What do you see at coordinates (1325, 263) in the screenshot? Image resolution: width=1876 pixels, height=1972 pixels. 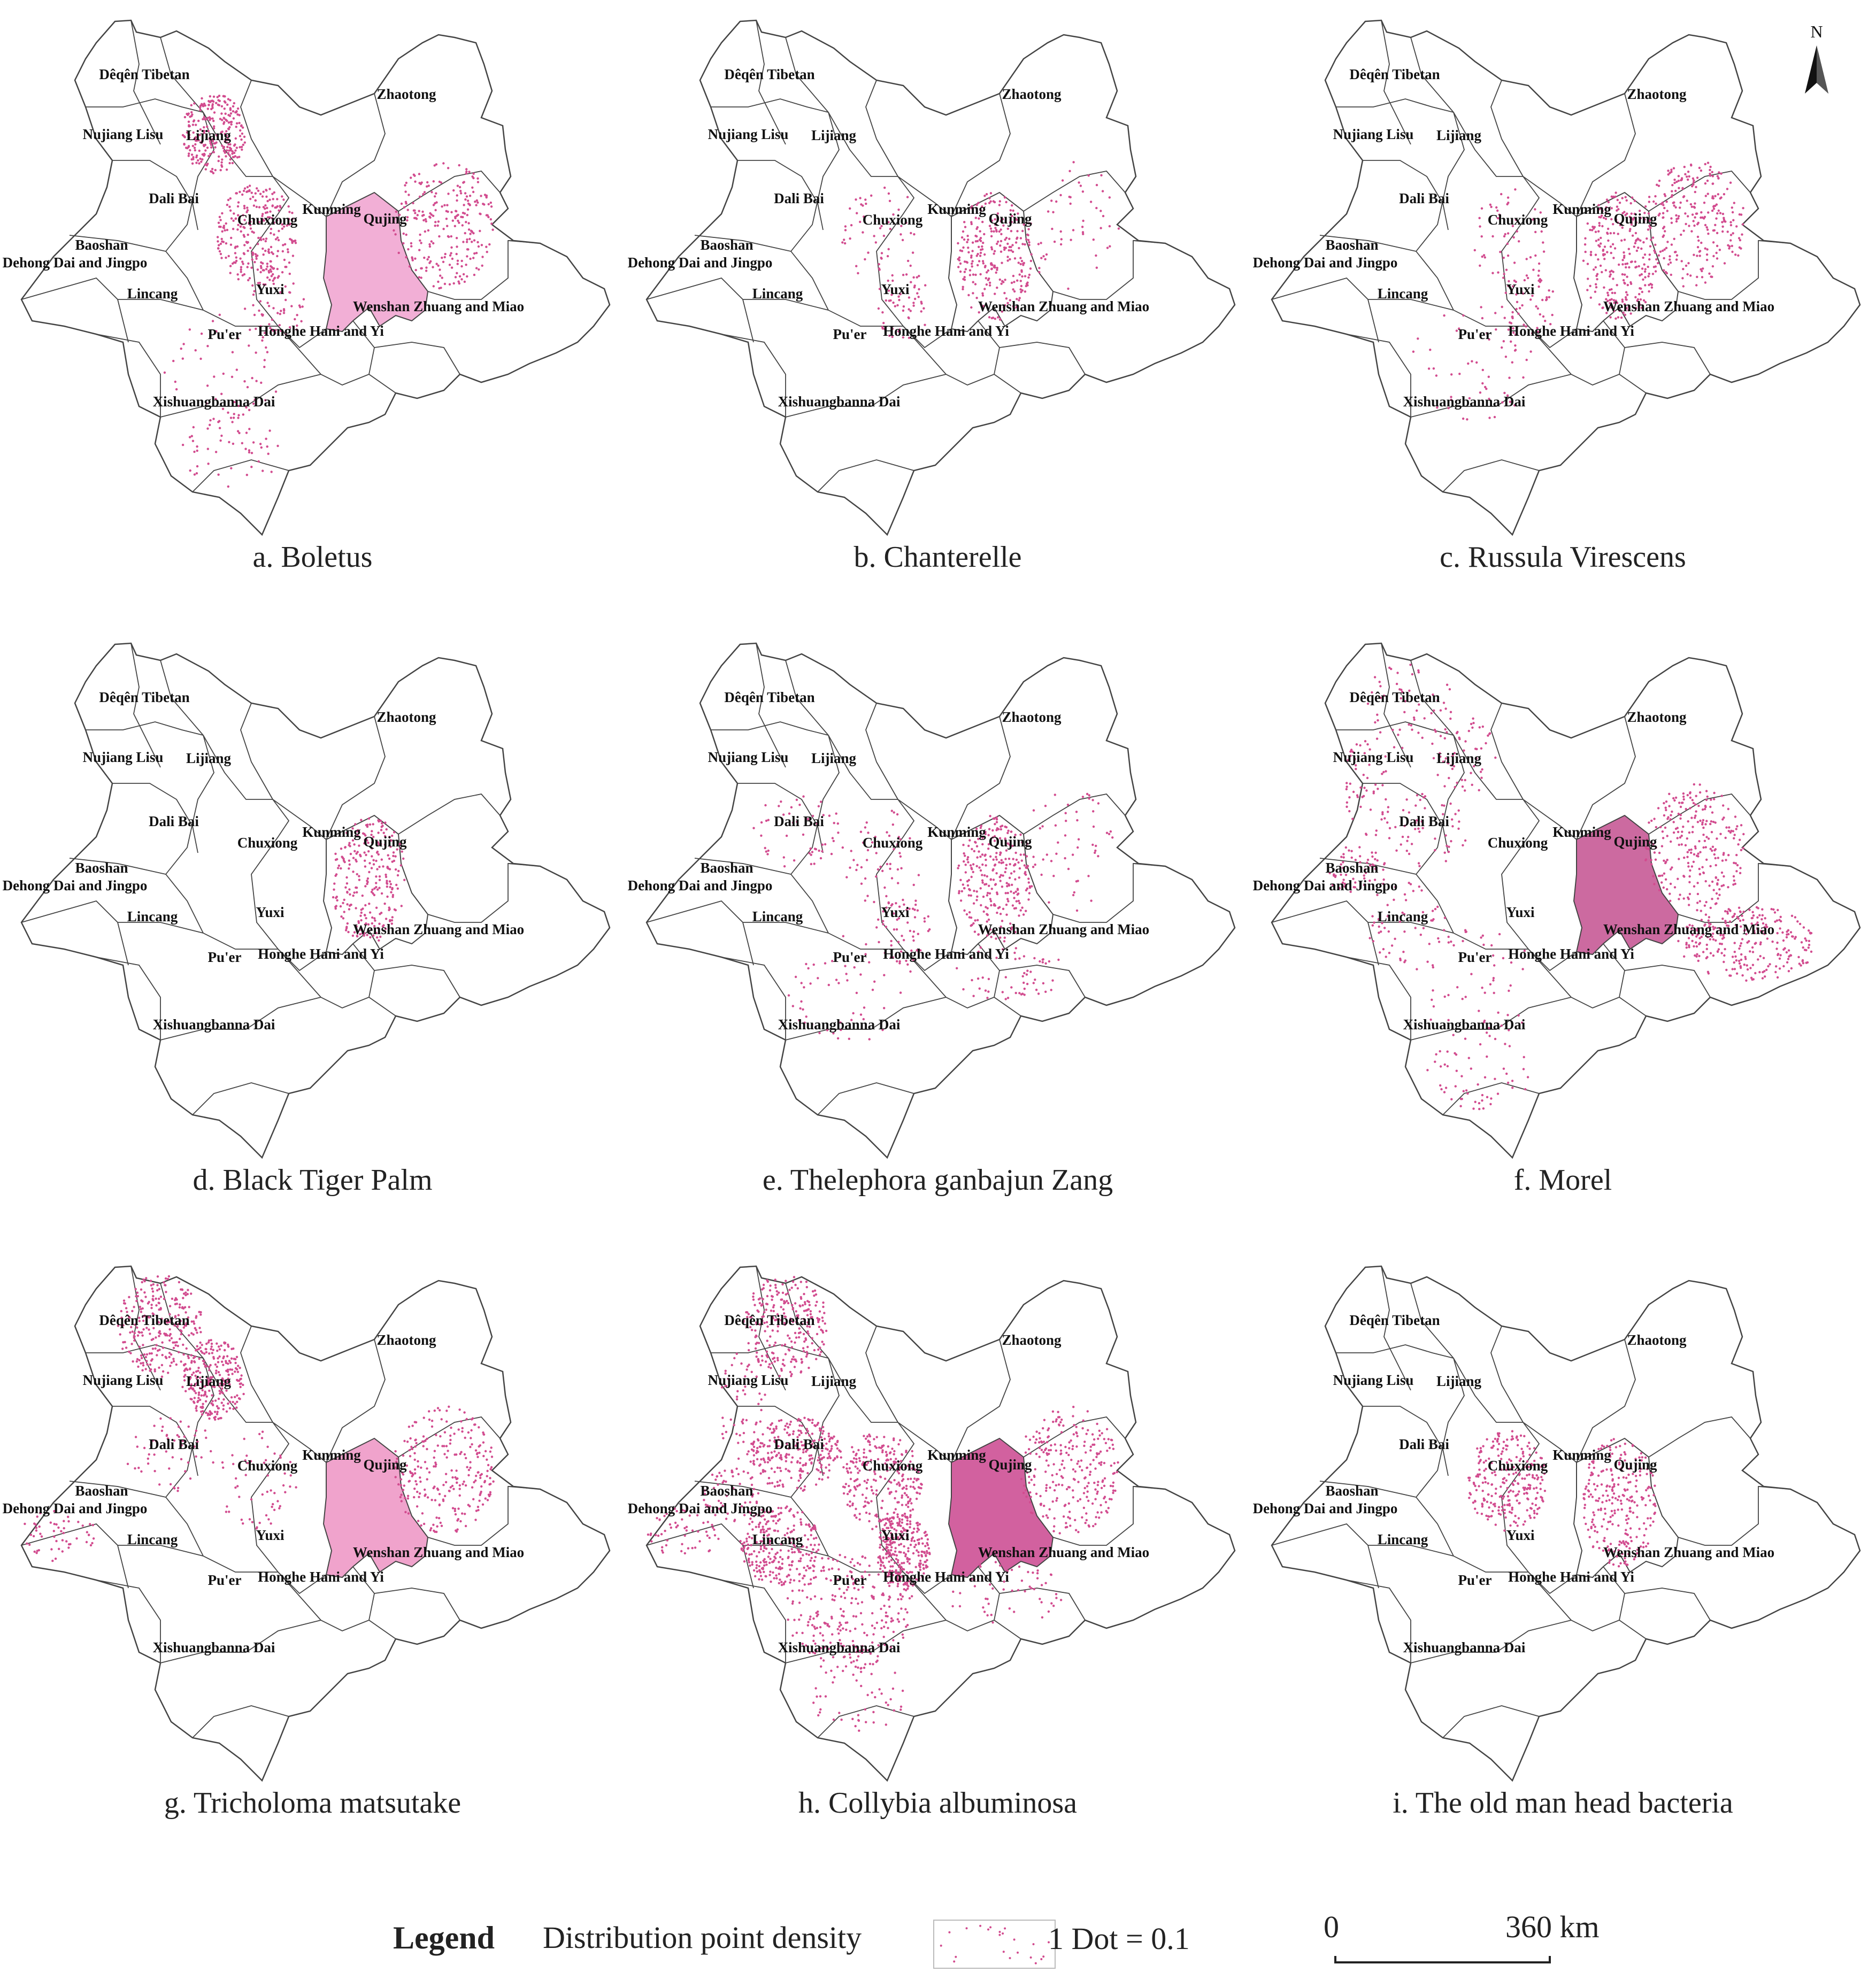 I see `place-label-dehong: Dehong Dai and Jingpo` at bounding box center [1325, 263].